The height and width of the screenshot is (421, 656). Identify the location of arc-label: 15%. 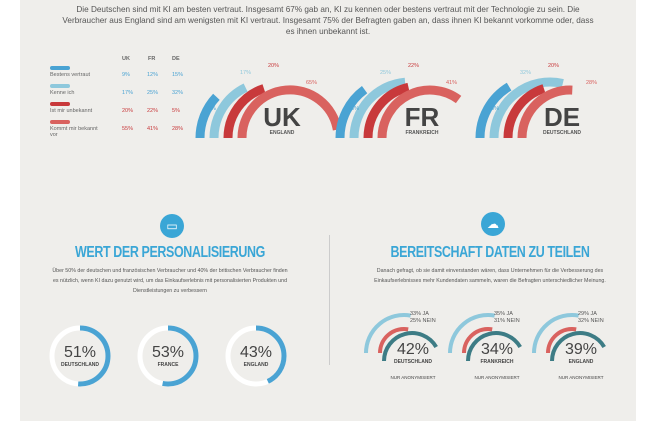
(494, 109).